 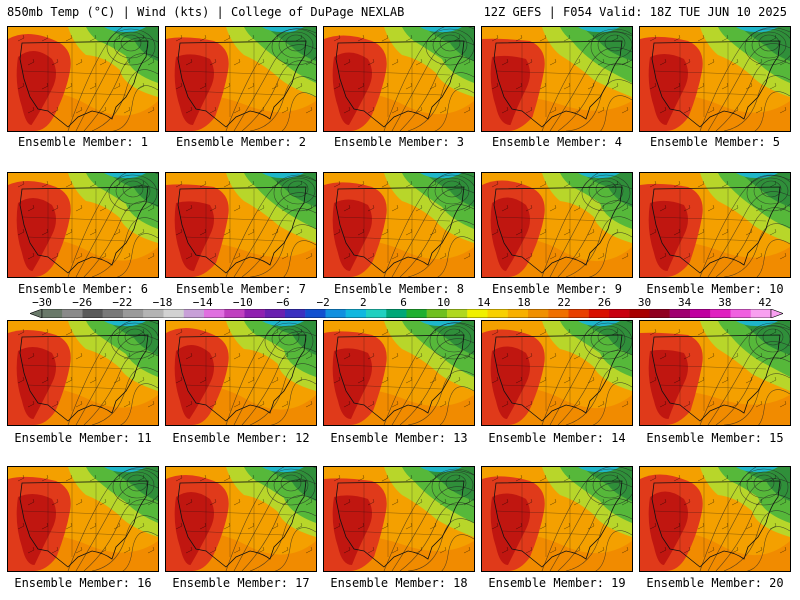 What do you see at coordinates (604, 302) in the screenshot?
I see `colorbar-tick-label: 26` at bounding box center [604, 302].